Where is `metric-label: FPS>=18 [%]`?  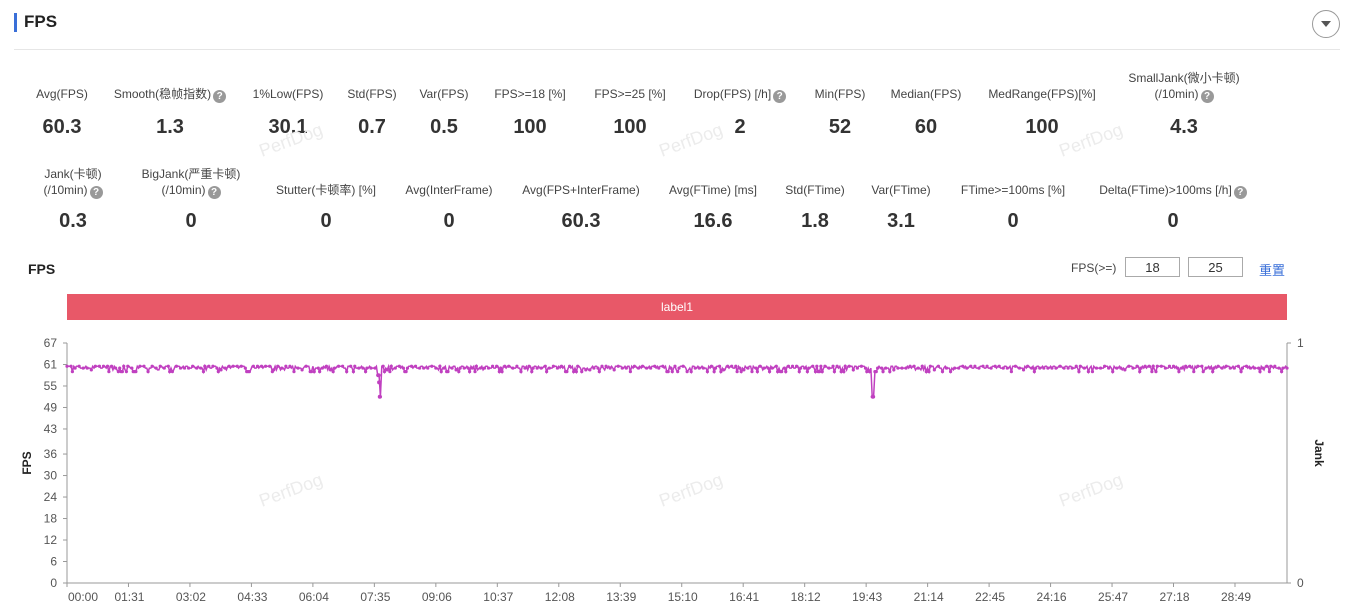
metric-label: FPS>=18 [%] is located at coordinates (530, 94).